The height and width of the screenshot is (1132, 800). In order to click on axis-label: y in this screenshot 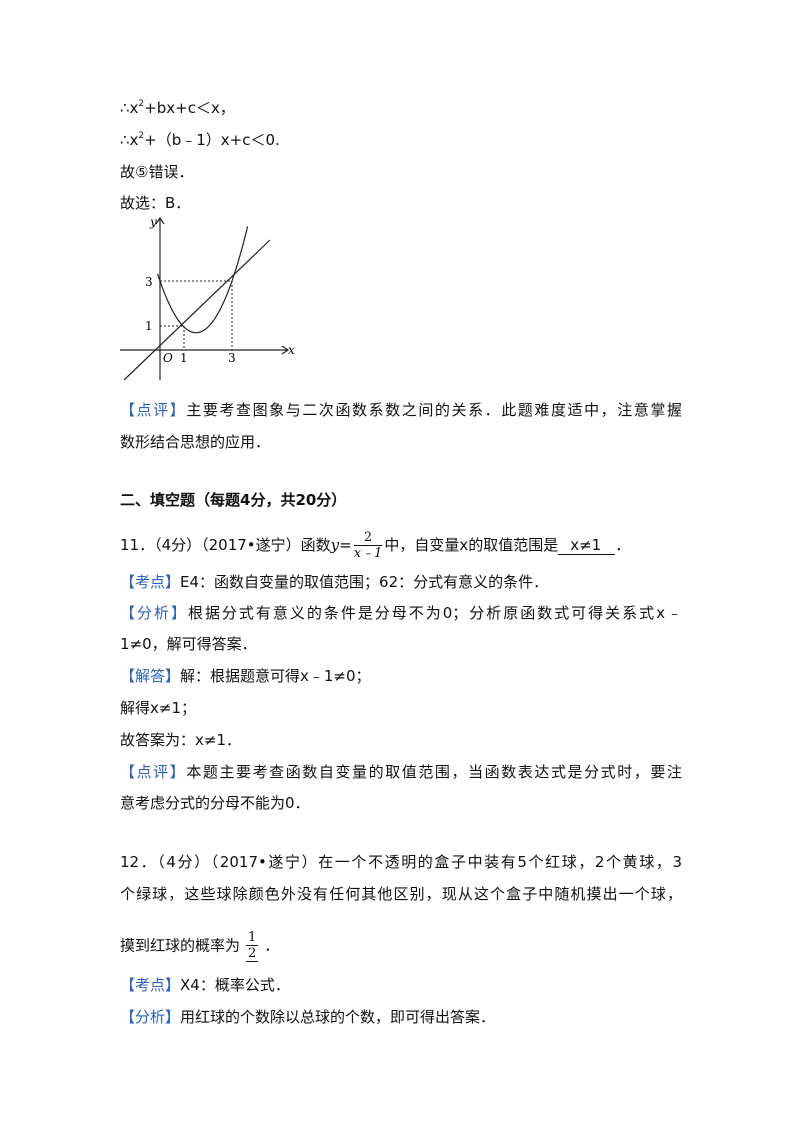, I will do `click(153, 222)`.